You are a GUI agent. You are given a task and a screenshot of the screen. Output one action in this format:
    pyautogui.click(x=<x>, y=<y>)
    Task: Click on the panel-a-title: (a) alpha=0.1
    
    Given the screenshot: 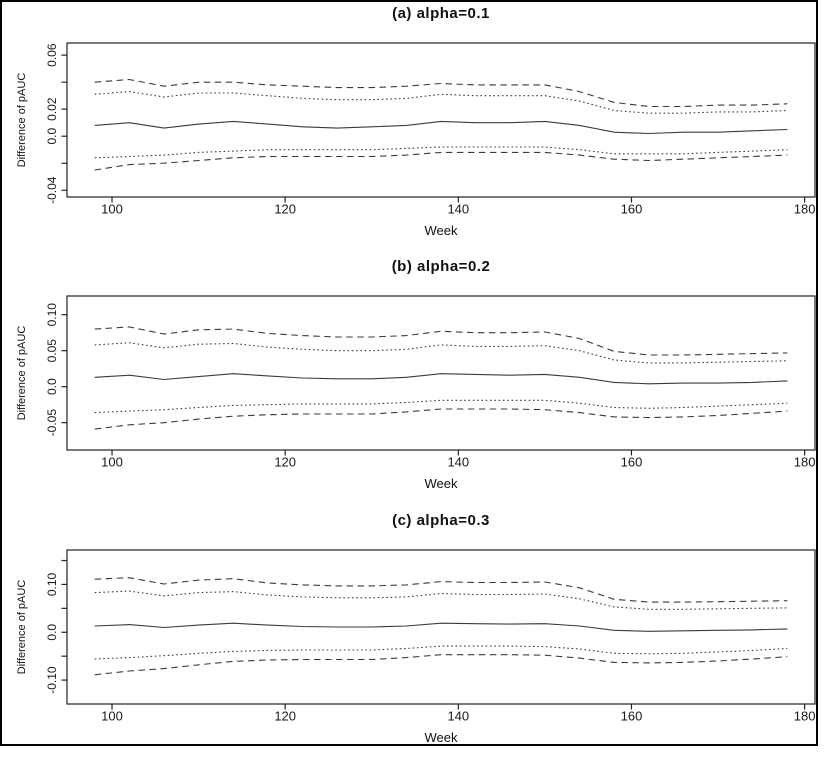 What is the action you would take?
    pyautogui.click(x=441, y=13)
    